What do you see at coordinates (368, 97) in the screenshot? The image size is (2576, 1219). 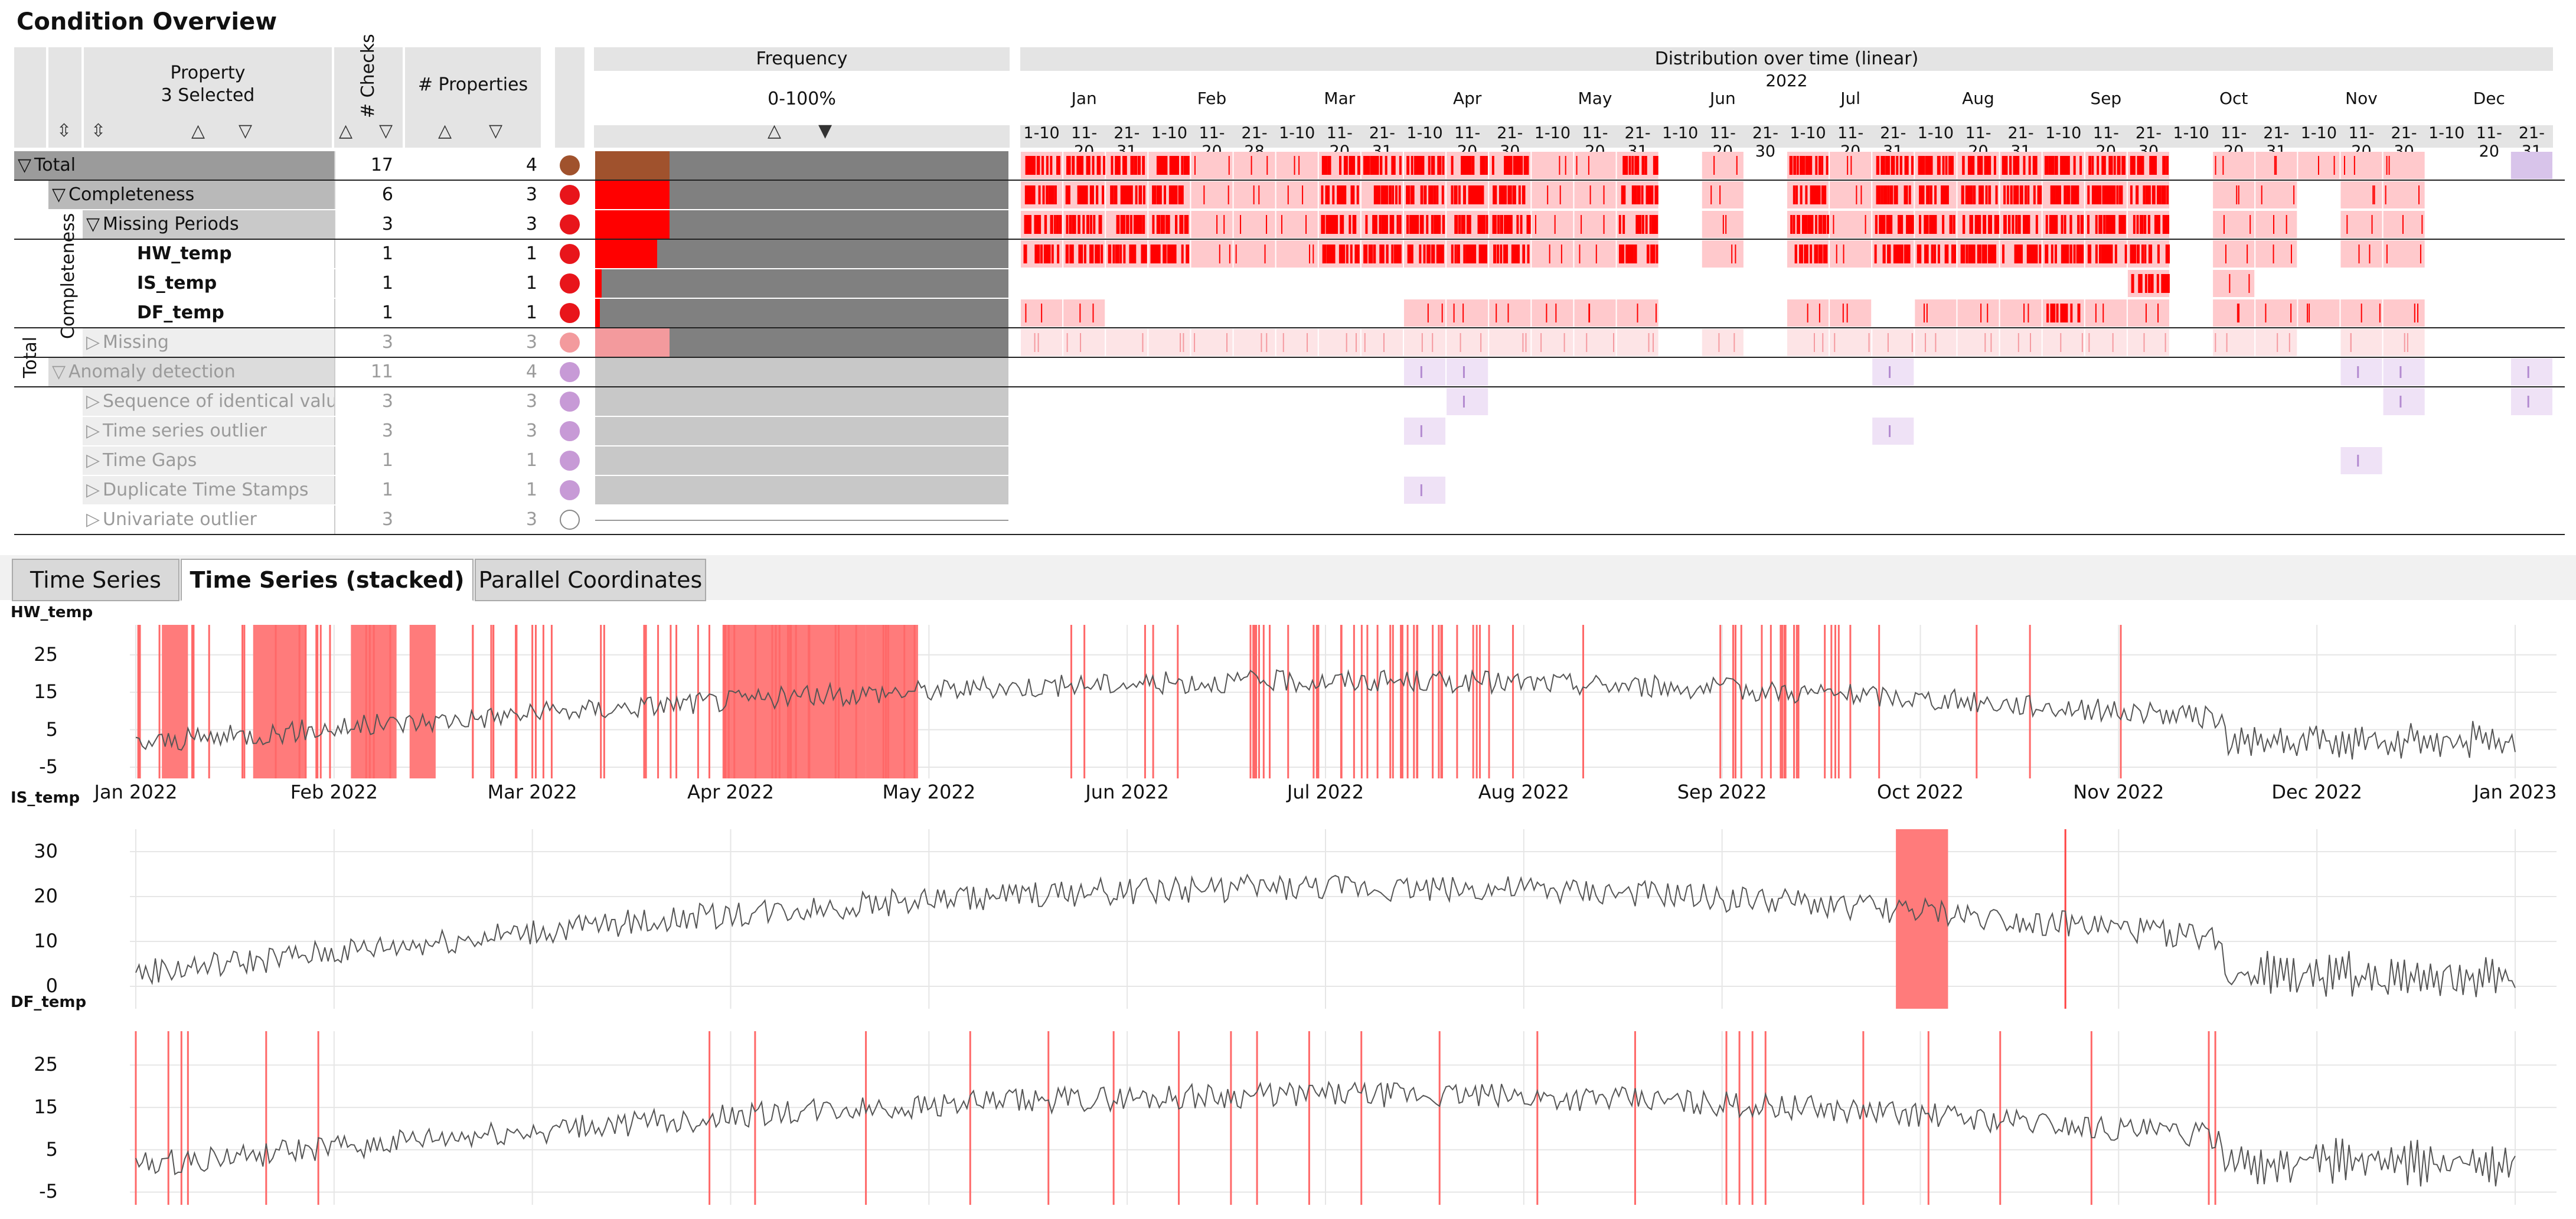 I see `header-checks` at bounding box center [368, 97].